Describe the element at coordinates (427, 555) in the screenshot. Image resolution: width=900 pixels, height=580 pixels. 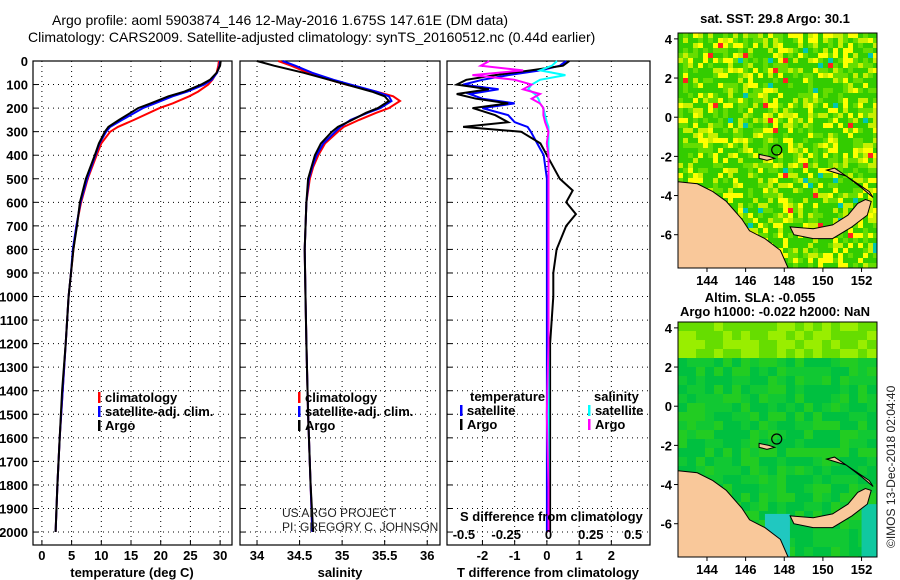
I see `x-tick-label: 36` at that location.